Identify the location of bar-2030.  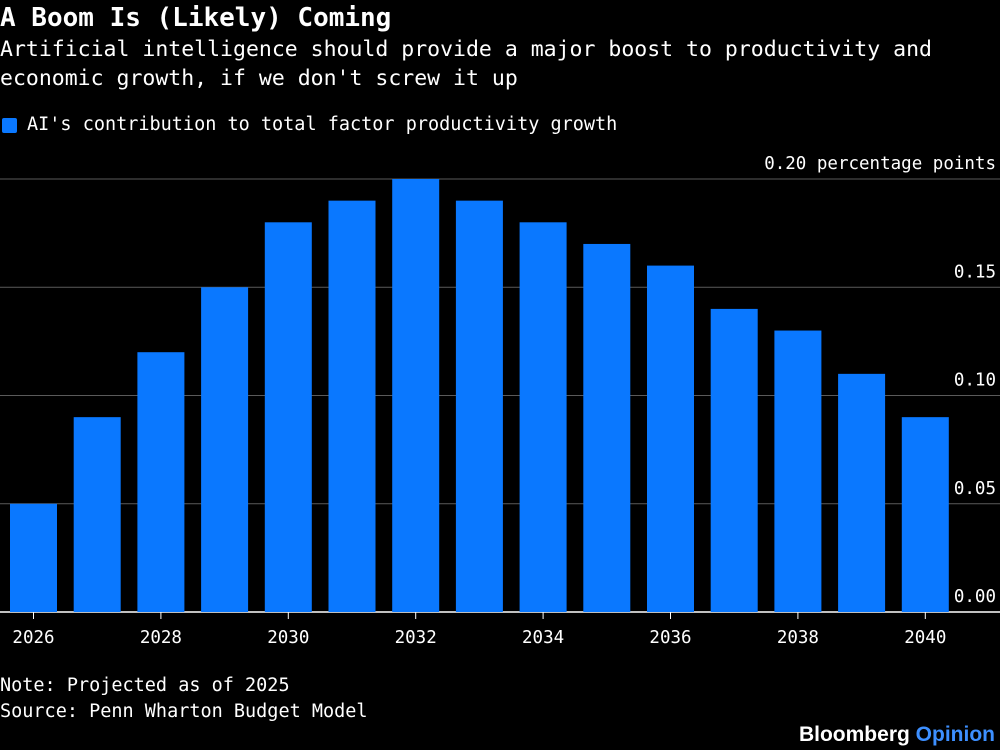
(288, 417).